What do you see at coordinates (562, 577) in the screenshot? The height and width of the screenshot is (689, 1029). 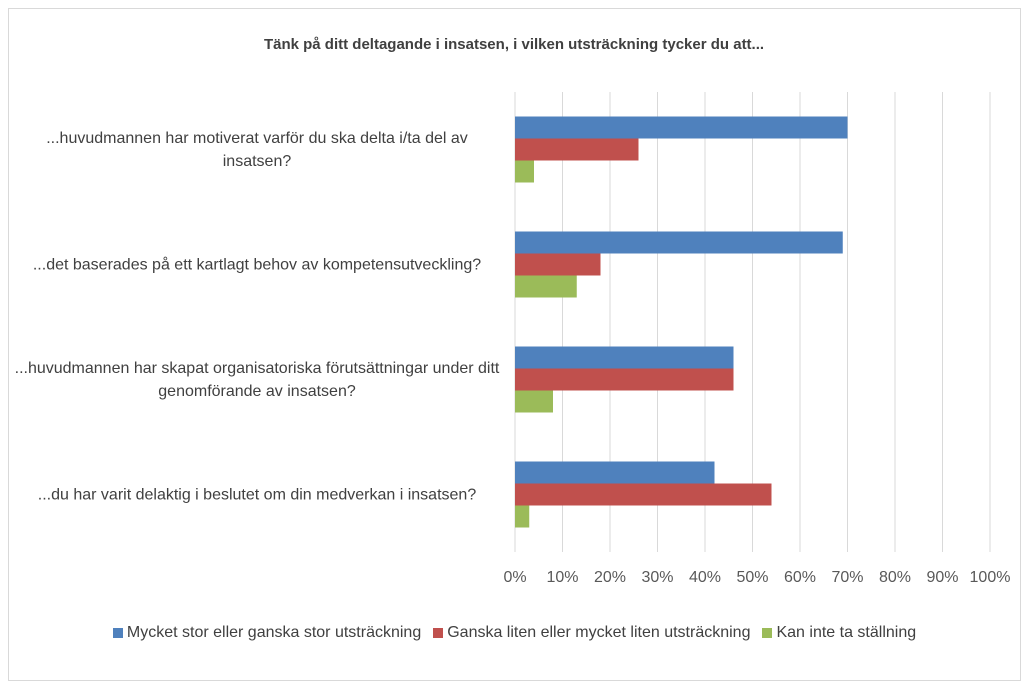 I see `x-tick-label: 10%` at bounding box center [562, 577].